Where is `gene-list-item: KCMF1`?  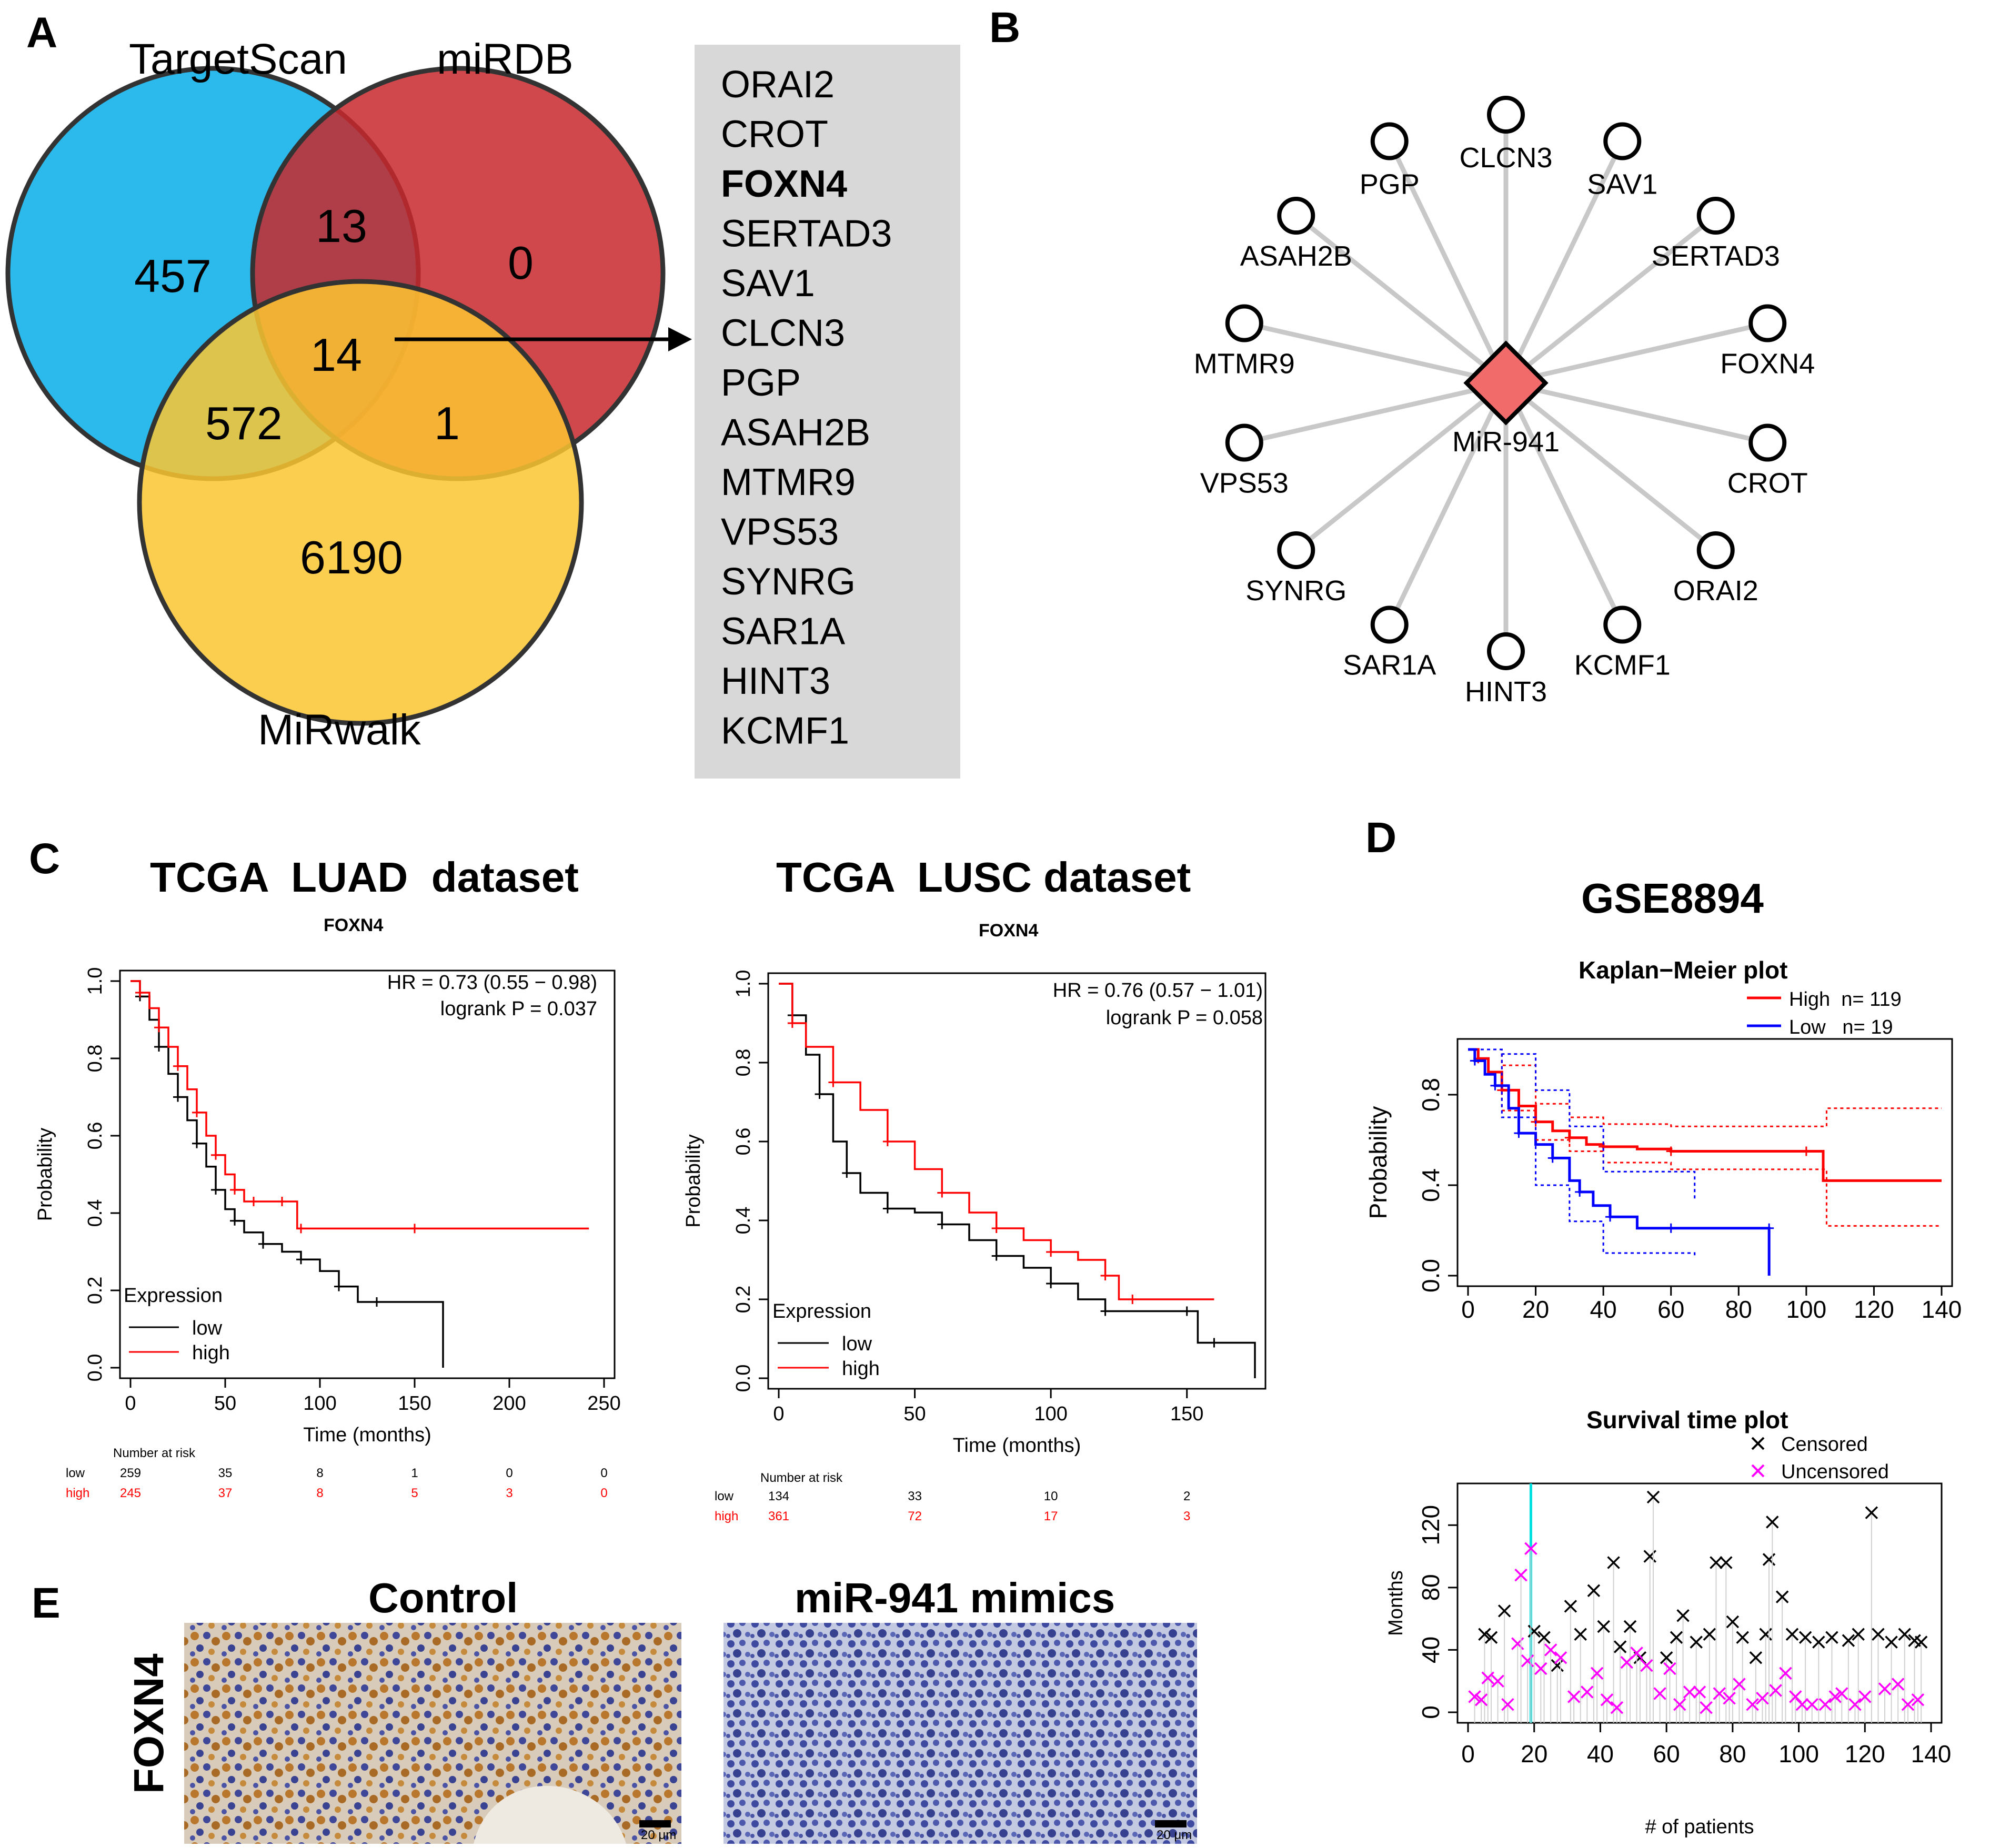
gene-list-item: KCMF1 is located at coordinates (785, 731).